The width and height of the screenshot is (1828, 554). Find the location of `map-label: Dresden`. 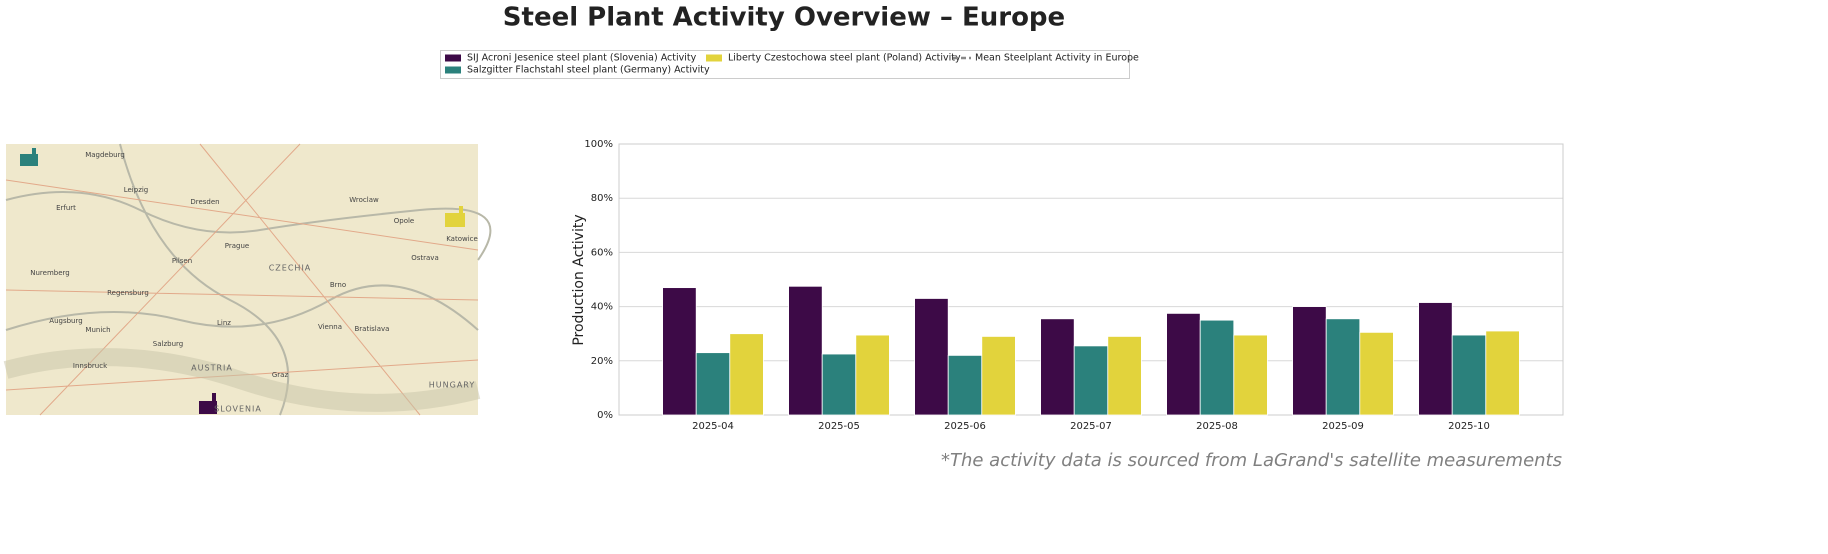

map-label: Dresden is located at coordinates (204, 202).